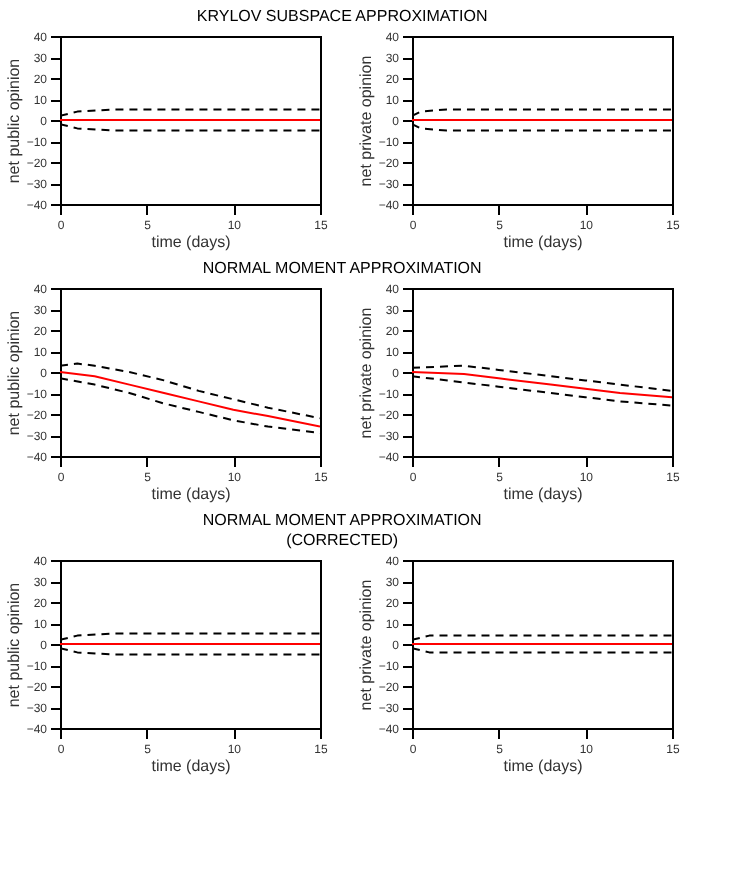 The width and height of the screenshot is (732, 880). Describe the element at coordinates (342, 16) in the screenshot. I see `chart-title: KRYLOV SUBSPACE APPROXIMATION` at that location.